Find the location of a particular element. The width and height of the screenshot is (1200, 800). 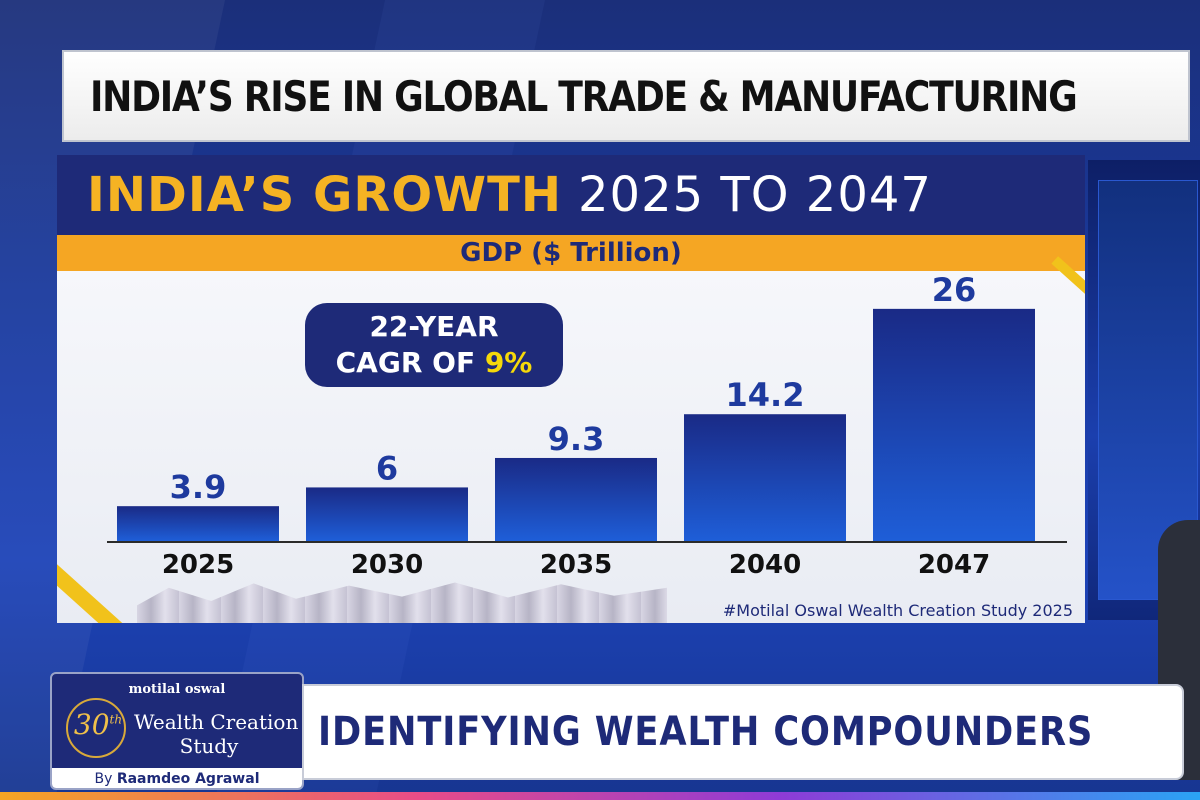

x-tick-2025: 2025 is located at coordinates (198, 565).